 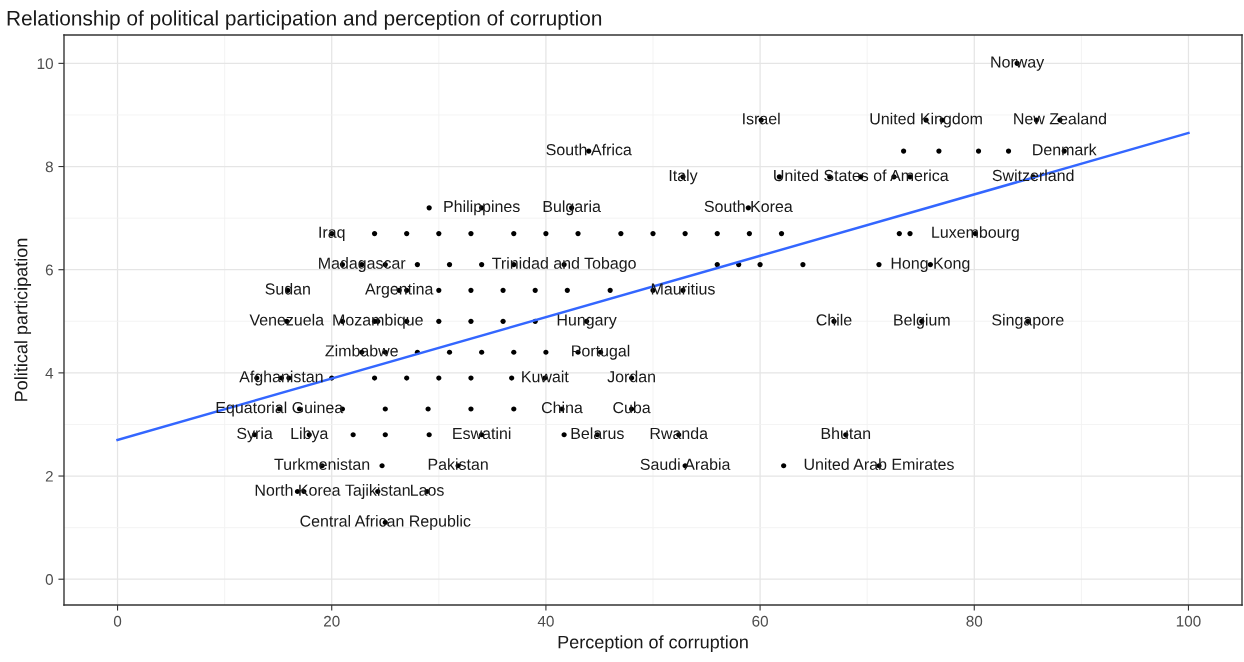 What do you see at coordinates (572, 208) in the screenshot?
I see `annotation: Bulgaria` at bounding box center [572, 208].